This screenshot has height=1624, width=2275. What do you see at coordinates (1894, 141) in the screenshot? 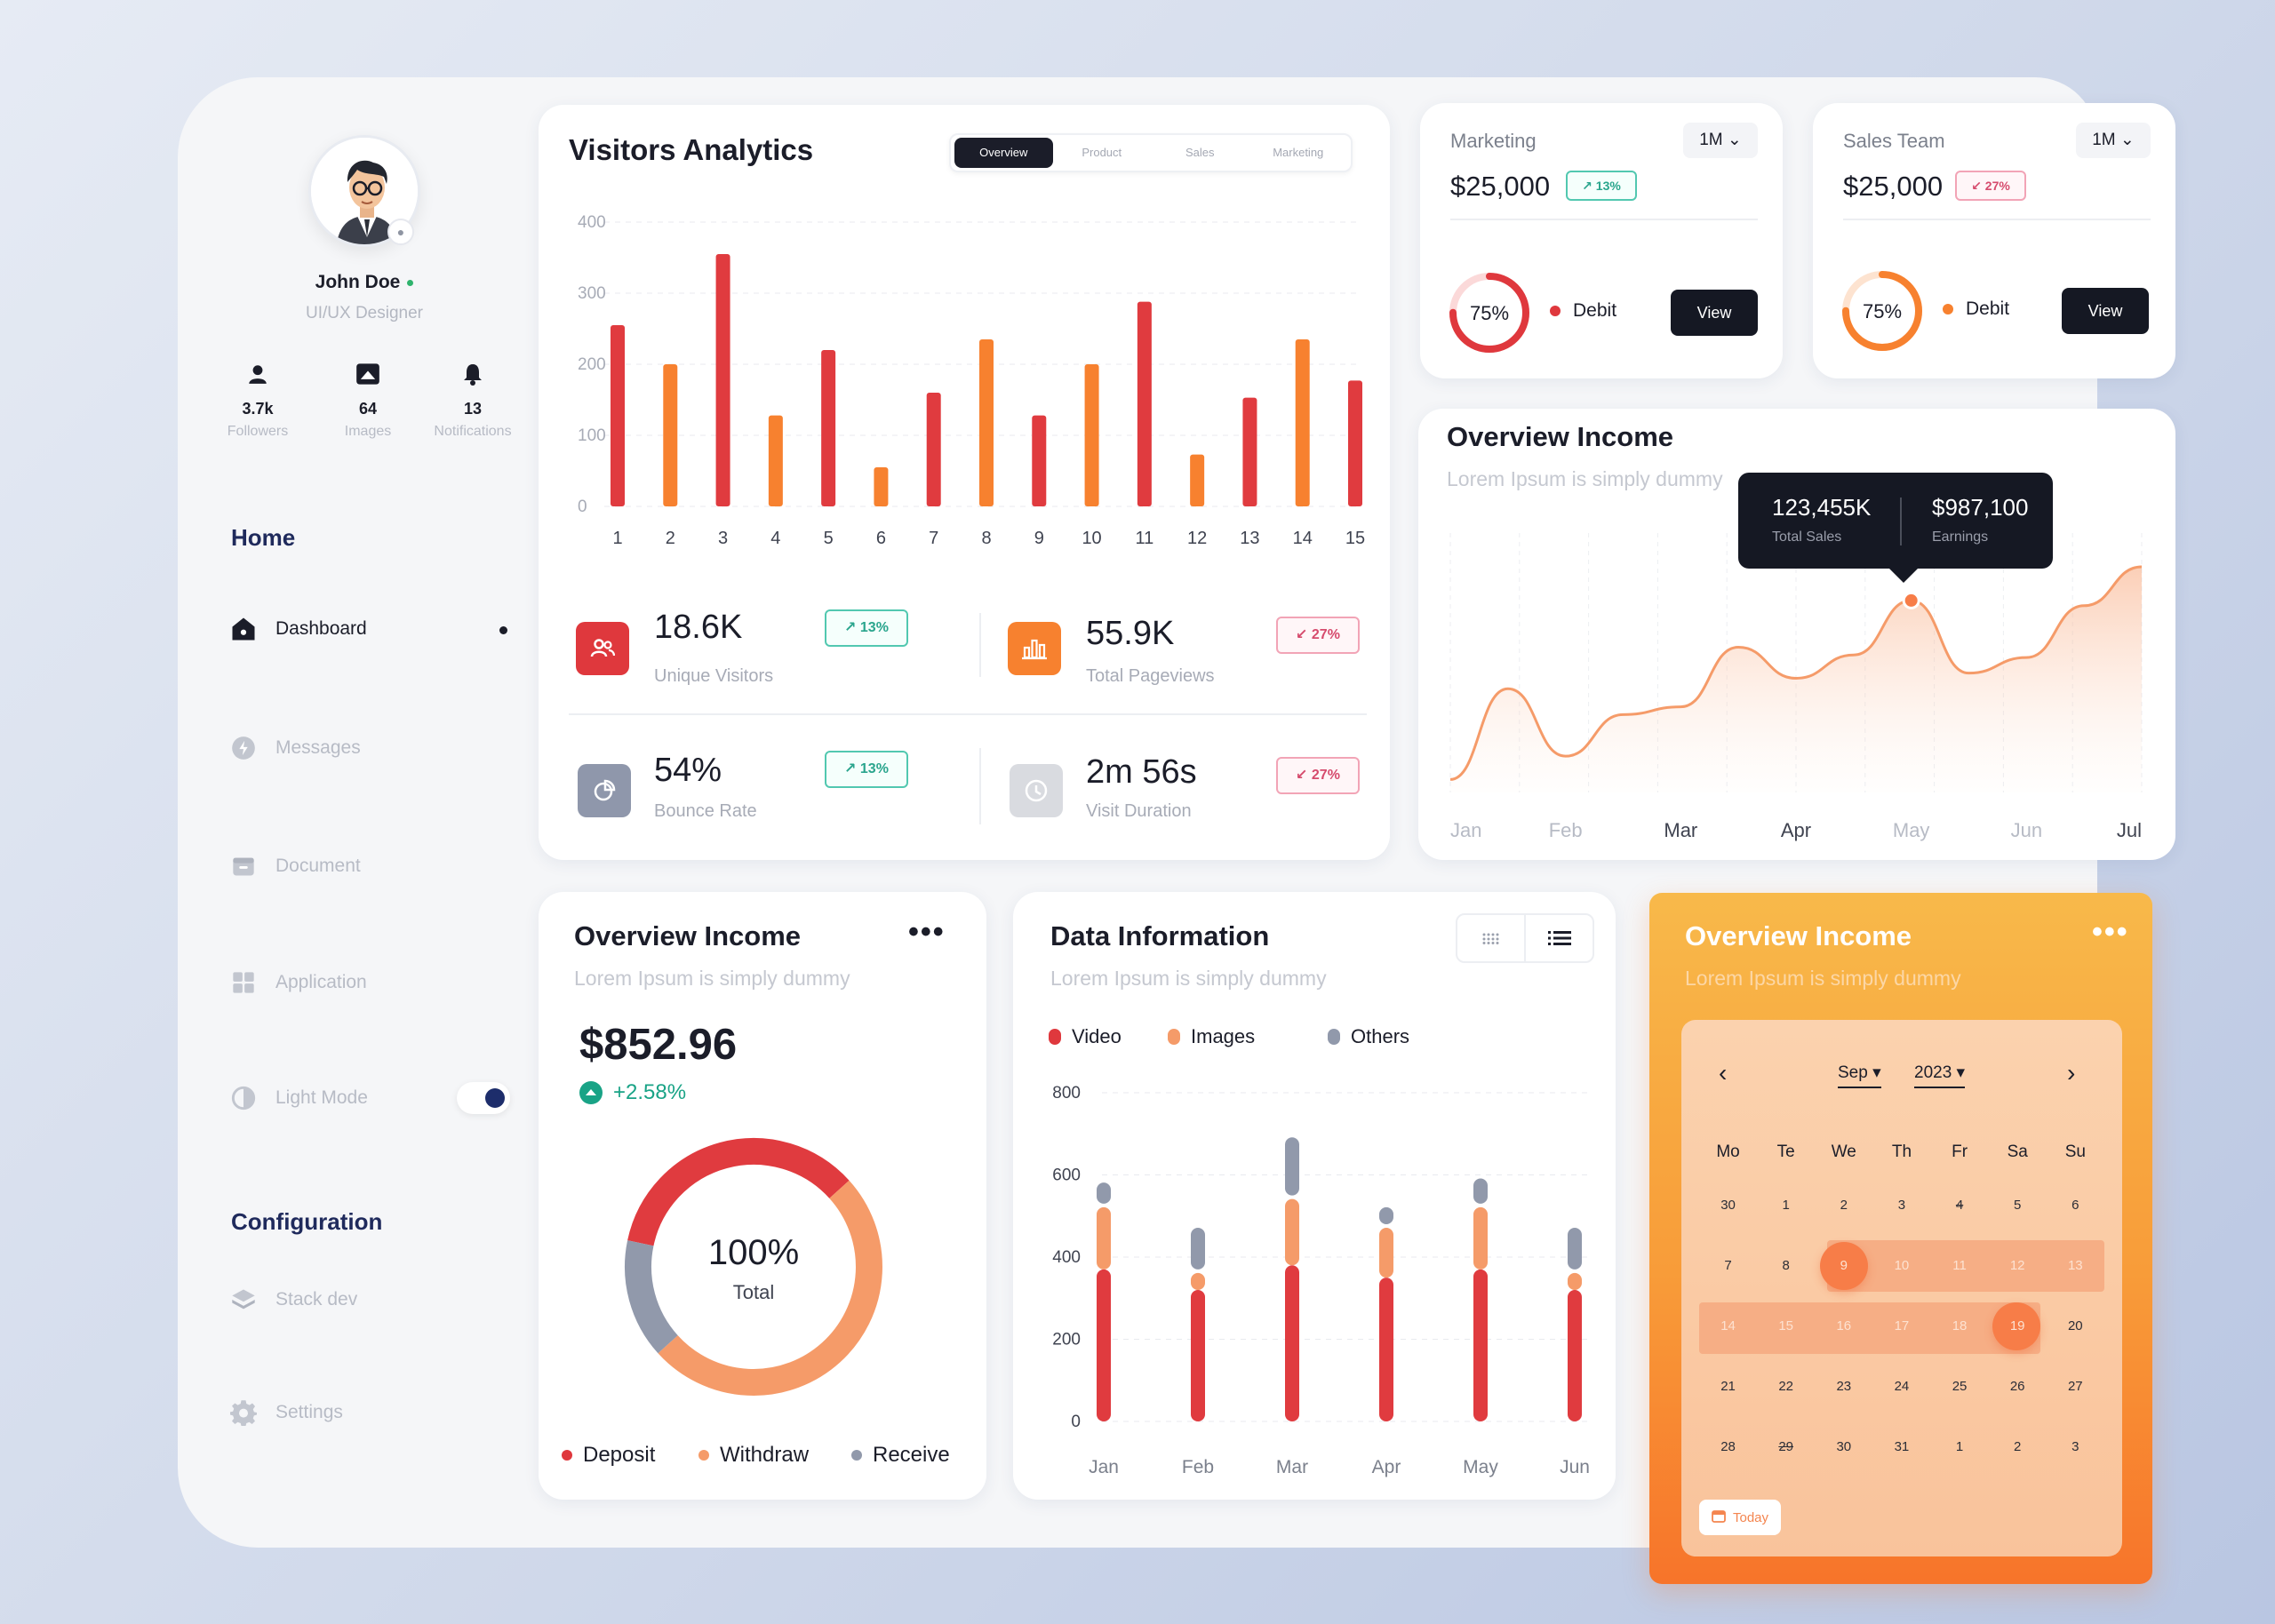
I see `sales-team-title: Sales Team` at bounding box center [1894, 141].